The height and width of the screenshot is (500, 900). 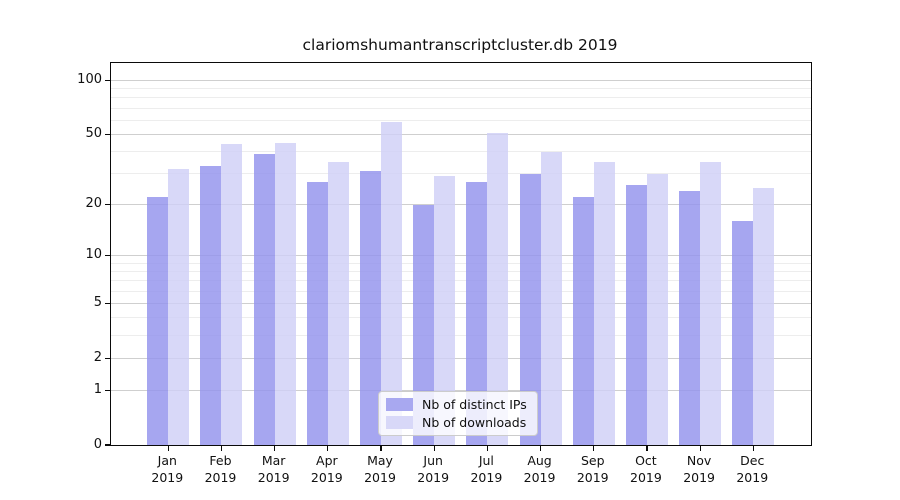 What do you see at coordinates (486, 469) in the screenshot?
I see `x-tick-label-jul: Jul 2019` at bounding box center [486, 469].